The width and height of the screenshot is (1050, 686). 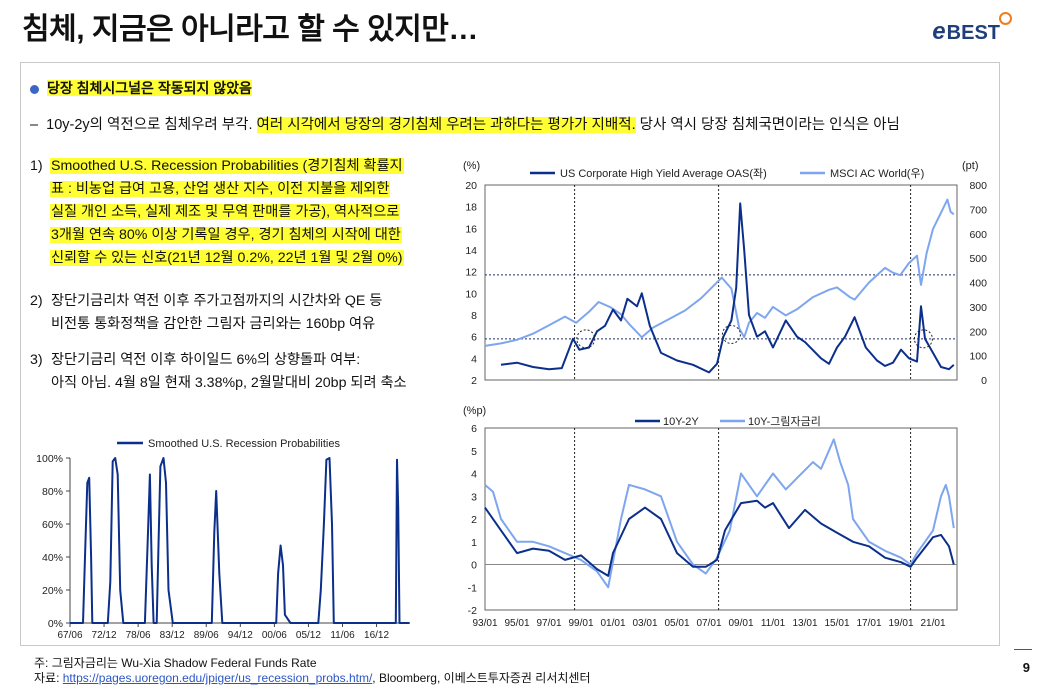 I want to click on left-tick-label: 20, so click(x=471, y=186).